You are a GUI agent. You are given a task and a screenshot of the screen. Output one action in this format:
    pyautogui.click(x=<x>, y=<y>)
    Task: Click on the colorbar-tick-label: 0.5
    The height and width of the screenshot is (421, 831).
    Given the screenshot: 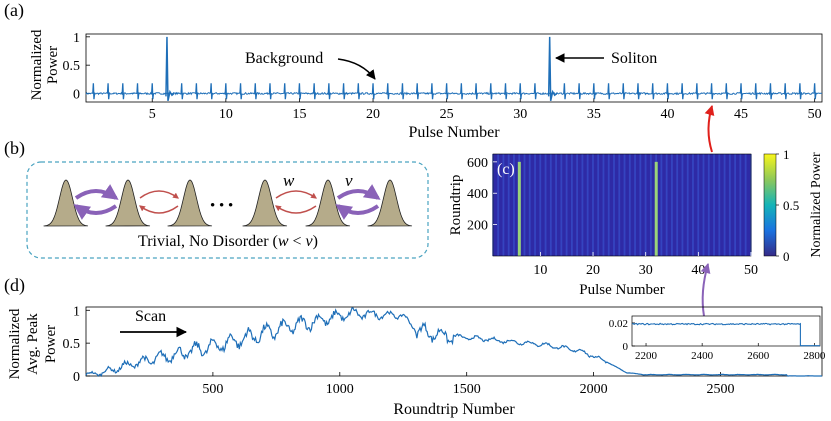 What is the action you would take?
    pyautogui.click(x=791, y=205)
    